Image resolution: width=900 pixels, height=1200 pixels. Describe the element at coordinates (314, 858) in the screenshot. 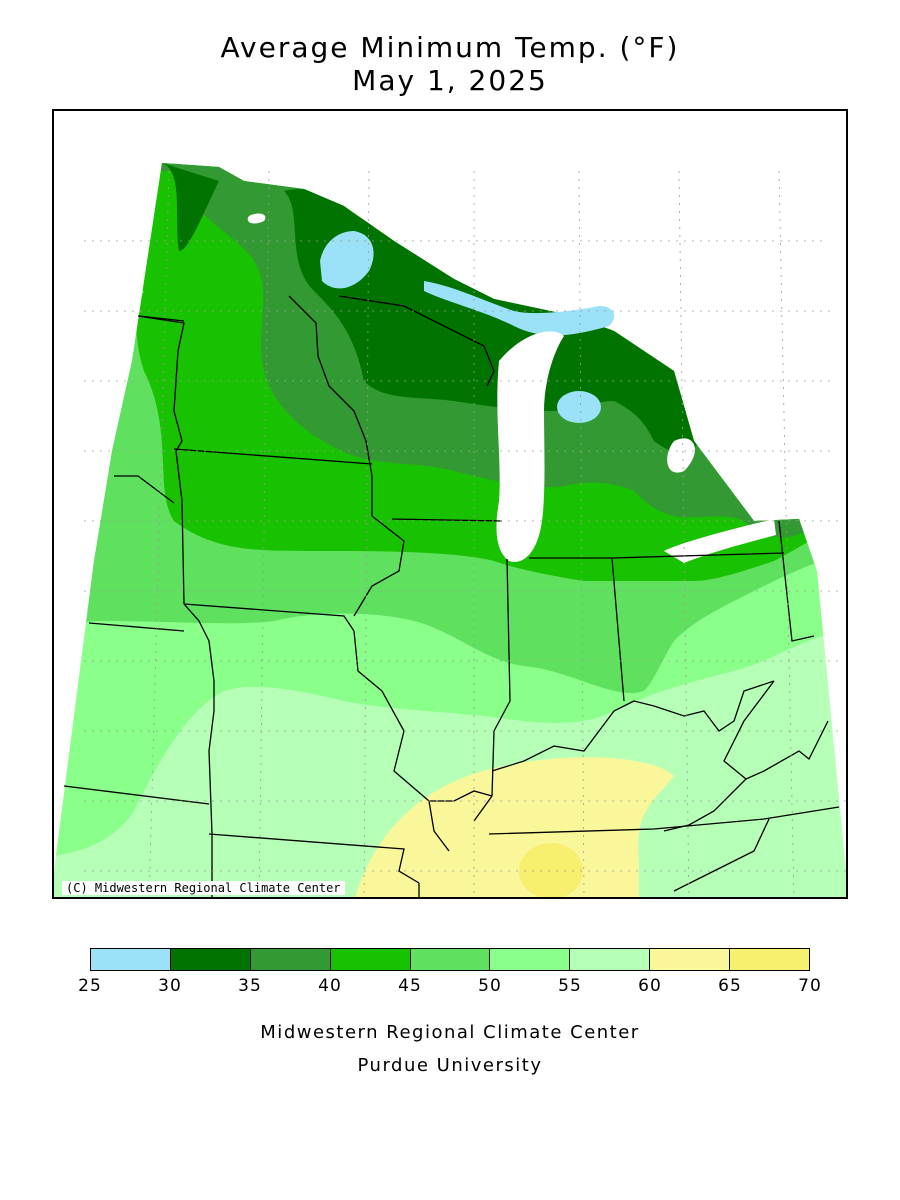

I see `border-mo-ar` at that location.